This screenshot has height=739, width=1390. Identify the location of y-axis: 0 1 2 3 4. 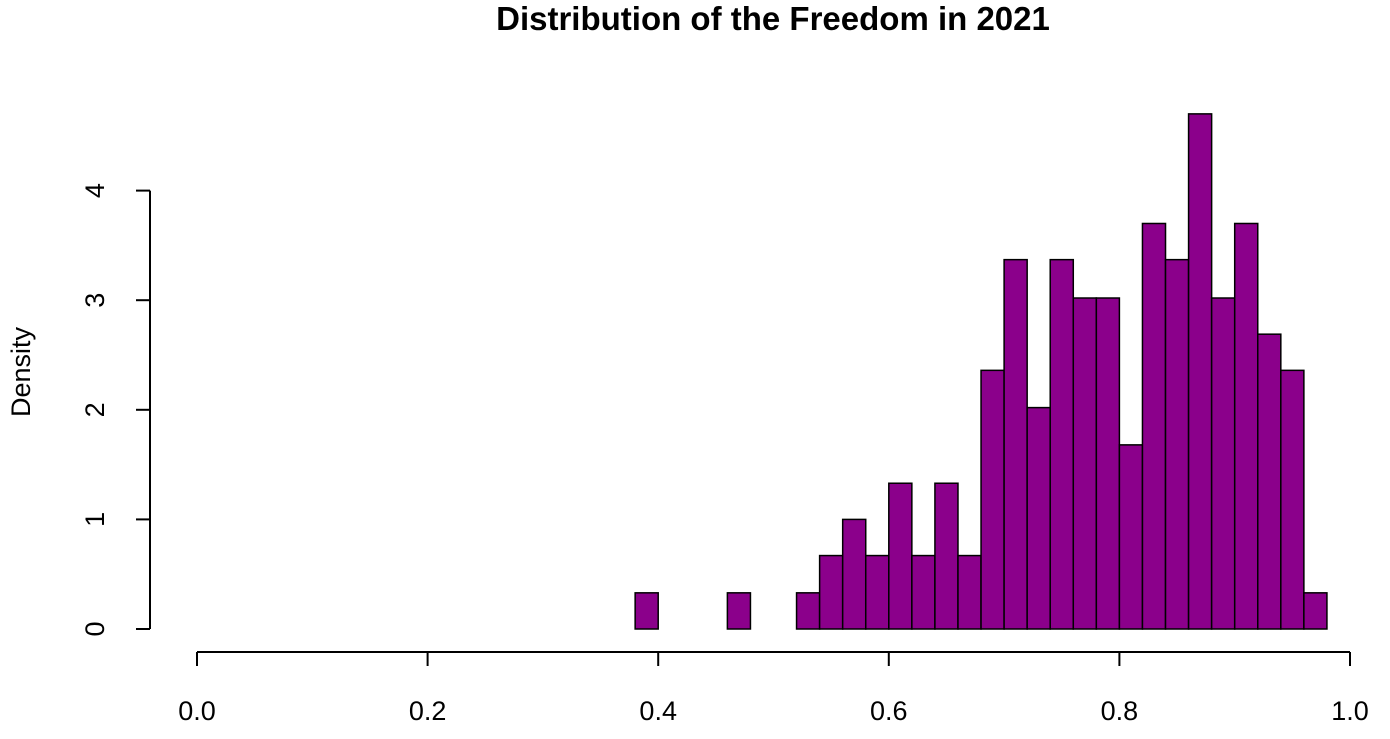
(115, 410).